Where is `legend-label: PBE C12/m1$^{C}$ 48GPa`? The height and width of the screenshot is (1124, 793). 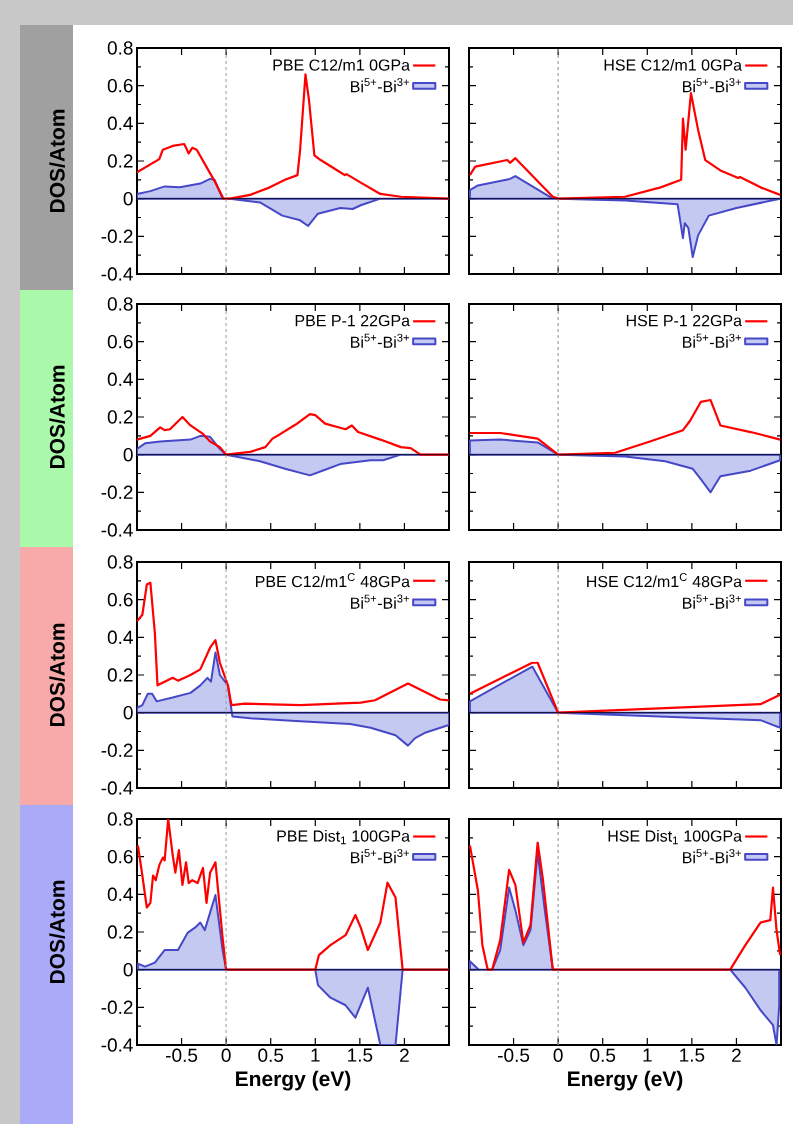 legend-label: PBE C12/m1$^{C}$ 48GPa is located at coordinates (333, 580).